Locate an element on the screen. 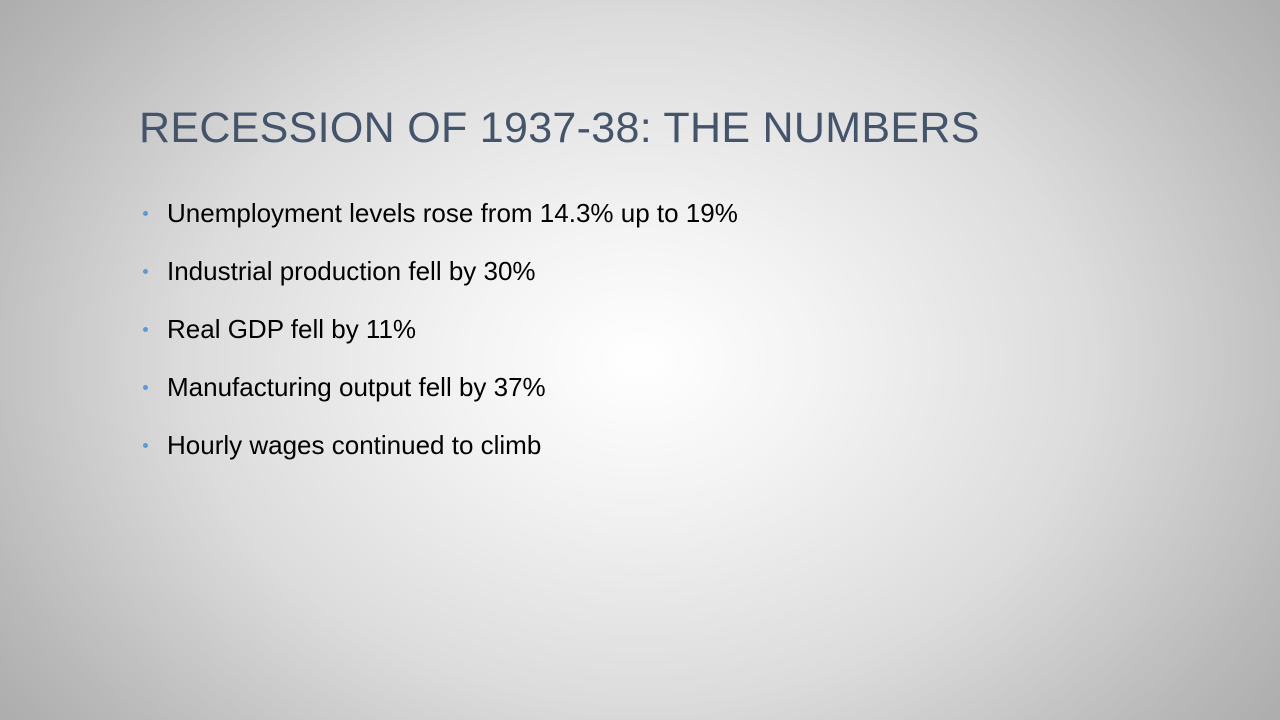 The height and width of the screenshot is (720, 1280). bullet-text: Manufacturing output fell by 37% is located at coordinates (356, 387).